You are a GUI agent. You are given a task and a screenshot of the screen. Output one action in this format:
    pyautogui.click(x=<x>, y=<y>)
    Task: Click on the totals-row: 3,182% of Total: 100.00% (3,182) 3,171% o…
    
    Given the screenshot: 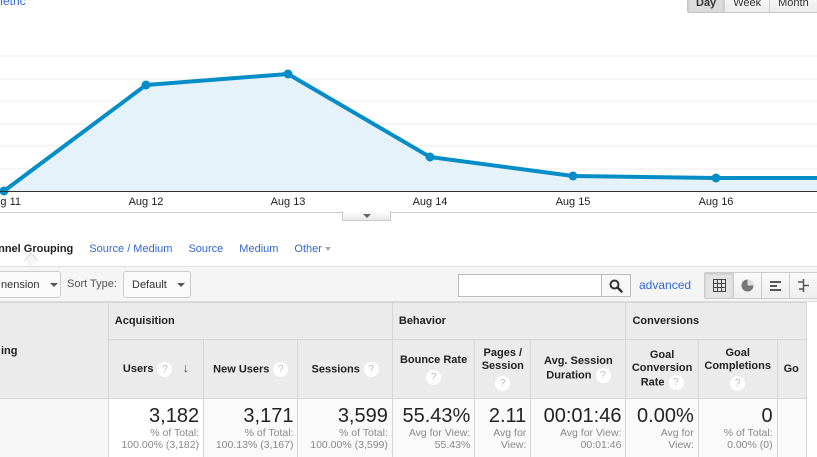 What is the action you would take?
    pyautogui.click(x=404, y=427)
    